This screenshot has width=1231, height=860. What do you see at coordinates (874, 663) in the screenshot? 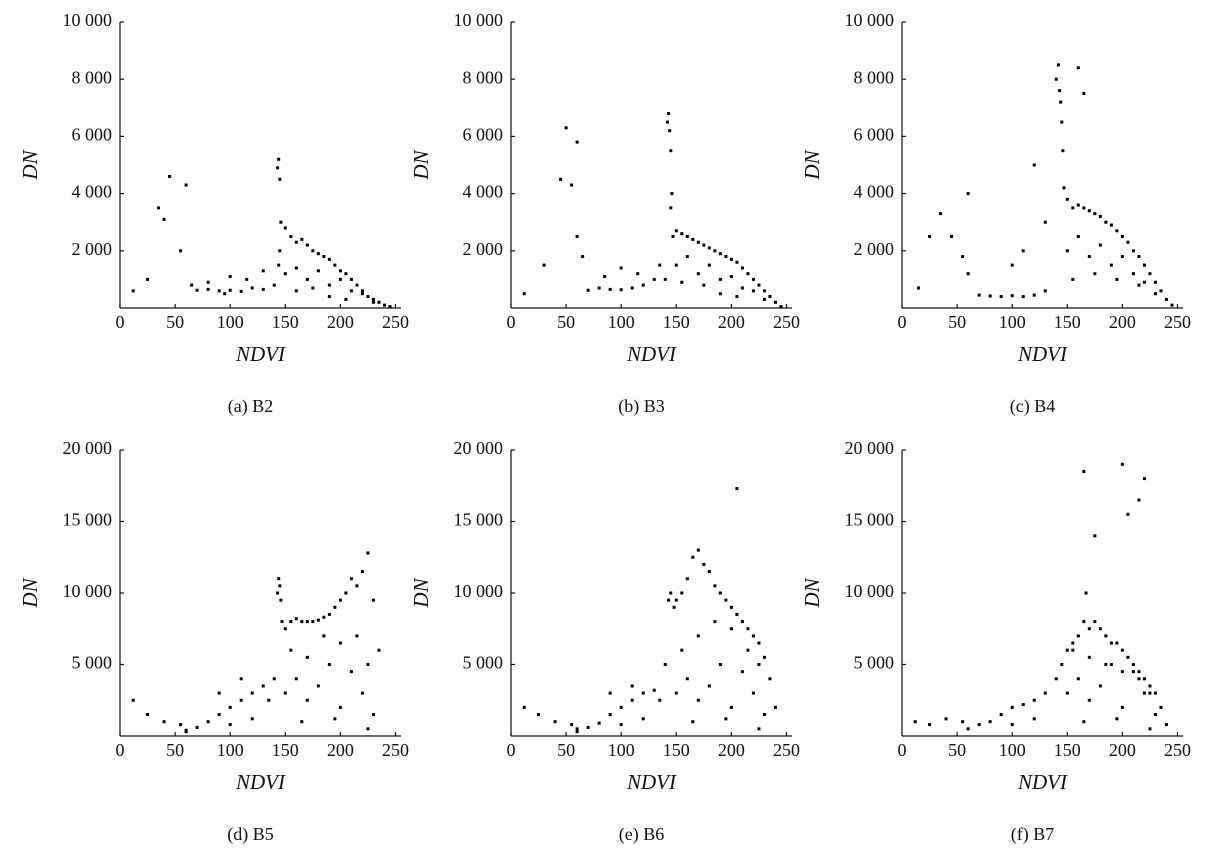
I see `y-tick-label: 5 000` at bounding box center [874, 663].